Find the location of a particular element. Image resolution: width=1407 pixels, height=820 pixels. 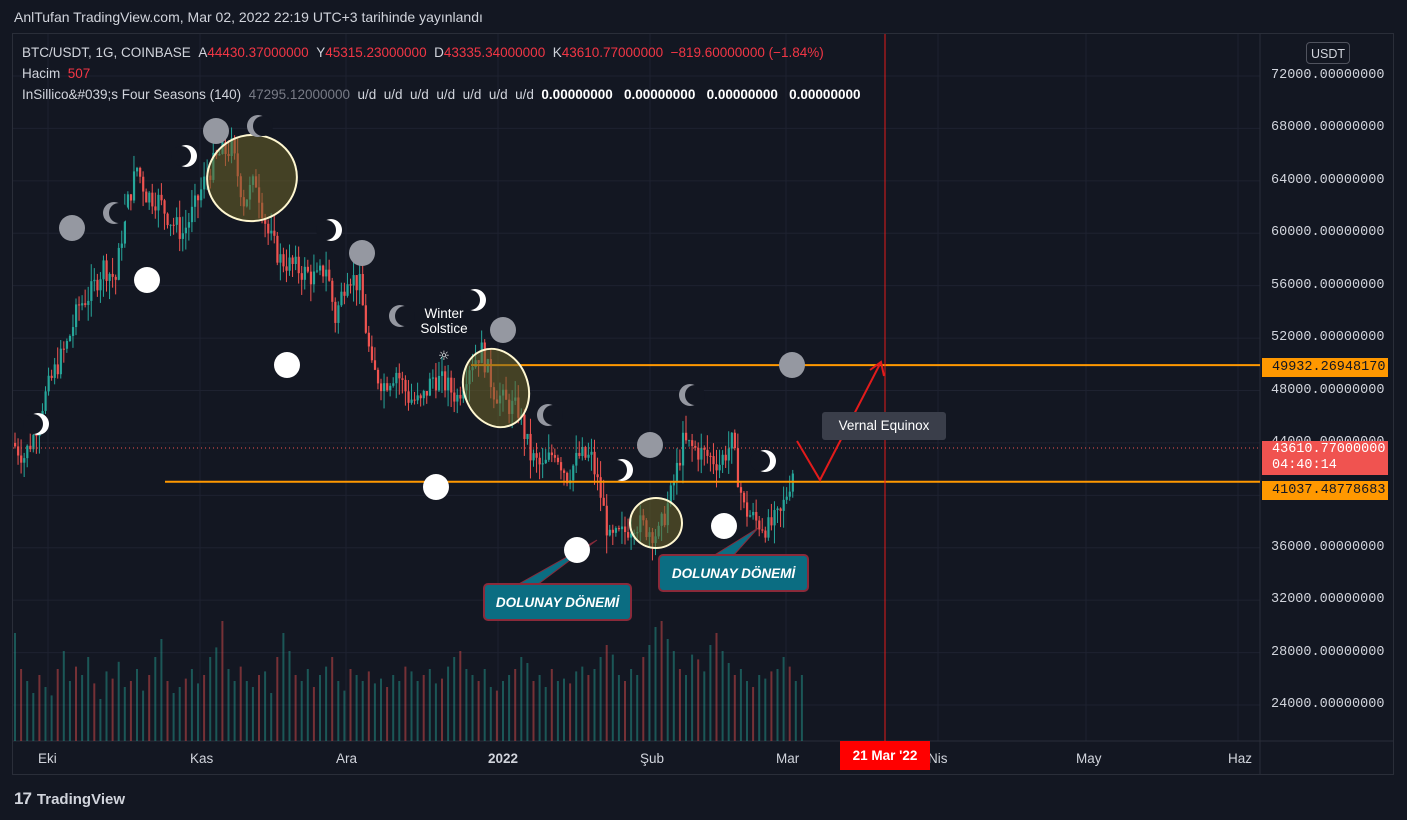

volume-legend: Hacim 507 is located at coordinates (56, 73).